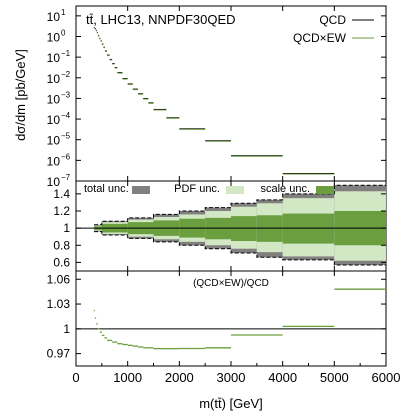 This screenshot has width=412, height=418. Describe the element at coordinates (63, 32) in the screenshot. I see `main-y-tick-exp-1: 0` at that location.